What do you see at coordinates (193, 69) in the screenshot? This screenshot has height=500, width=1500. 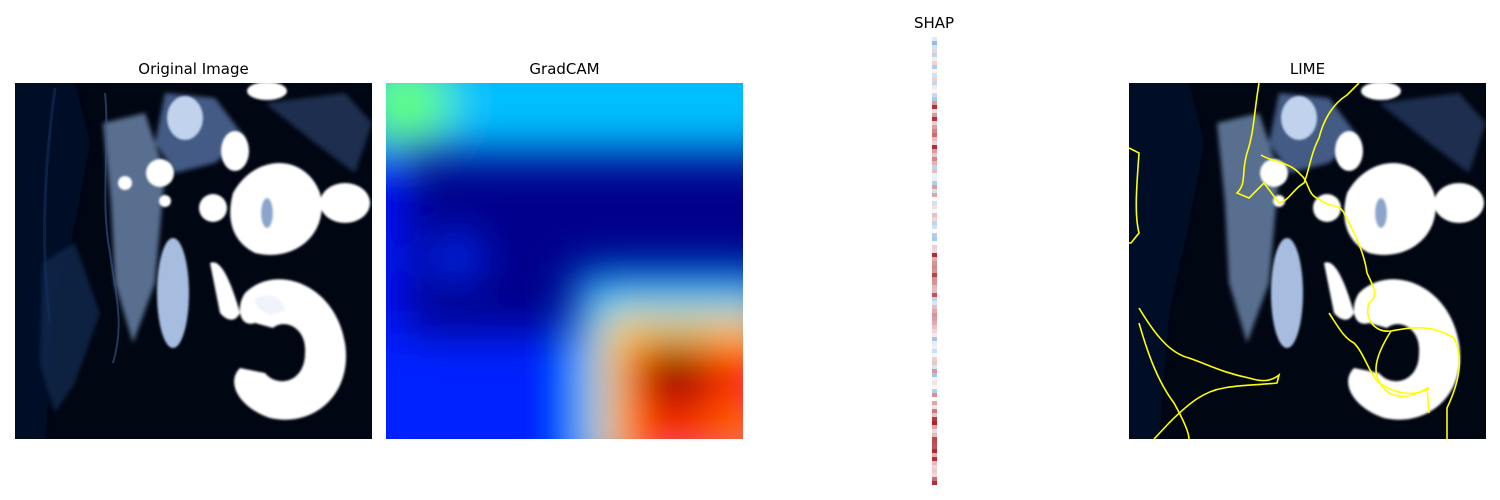 I see `original-image-title: Original Image` at bounding box center [193, 69].